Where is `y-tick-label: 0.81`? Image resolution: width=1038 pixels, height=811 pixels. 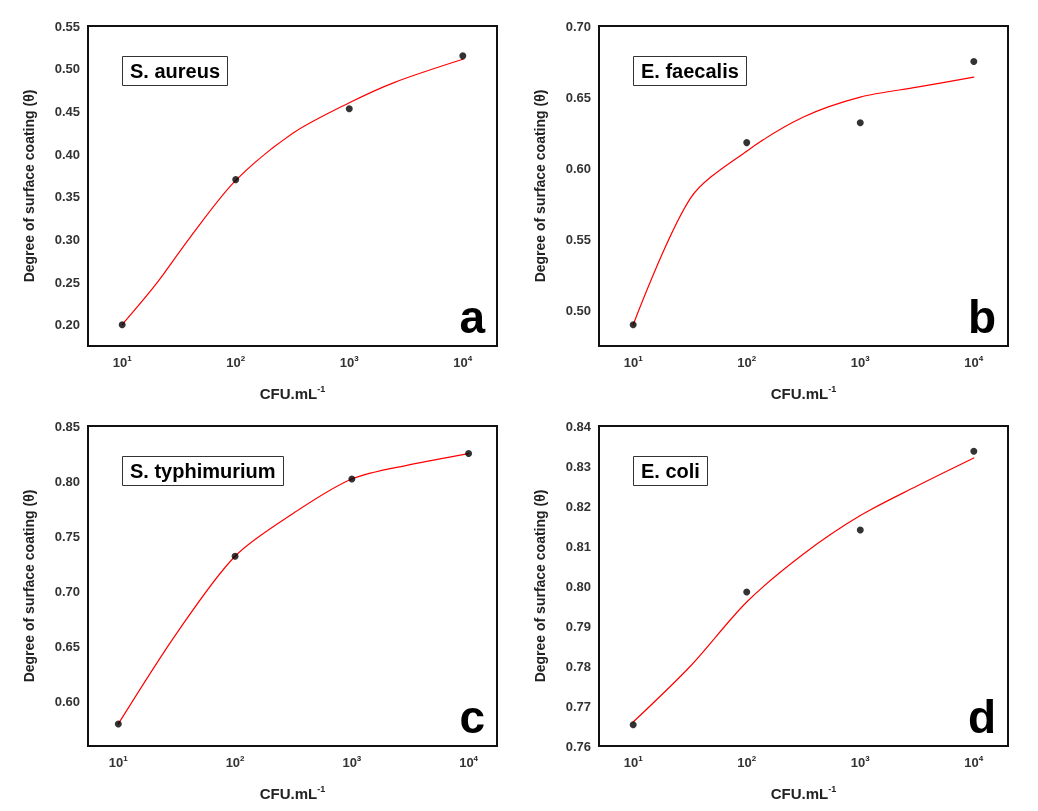
y-tick-label: 0.81 is located at coordinates (578, 546).